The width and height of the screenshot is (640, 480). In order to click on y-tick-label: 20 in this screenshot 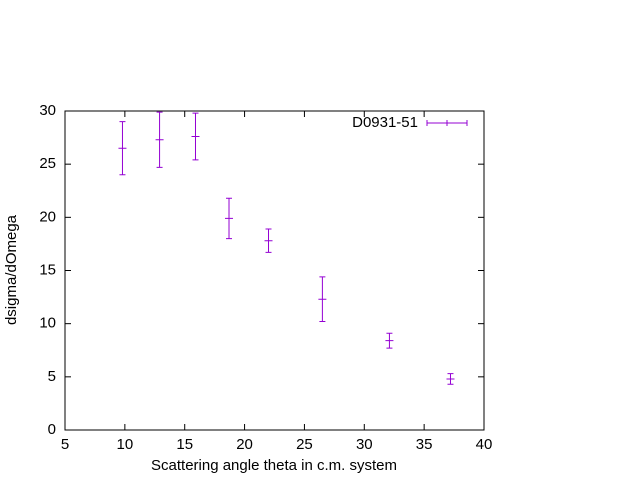, I will do `click(47, 216)`.